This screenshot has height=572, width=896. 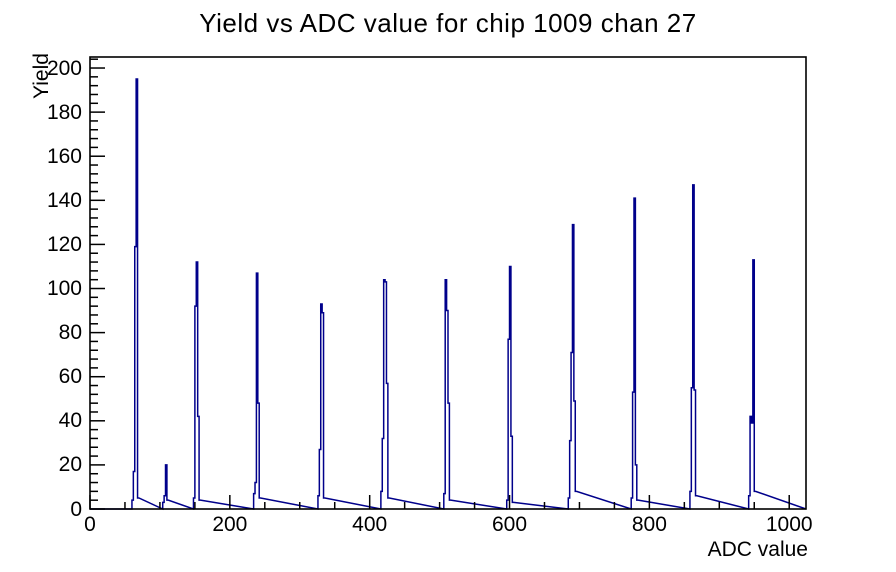 What do you see at coordinates (64, 244) in the screenshot?
I see `y-tick-label: 120` at bounding box center [64, 244].